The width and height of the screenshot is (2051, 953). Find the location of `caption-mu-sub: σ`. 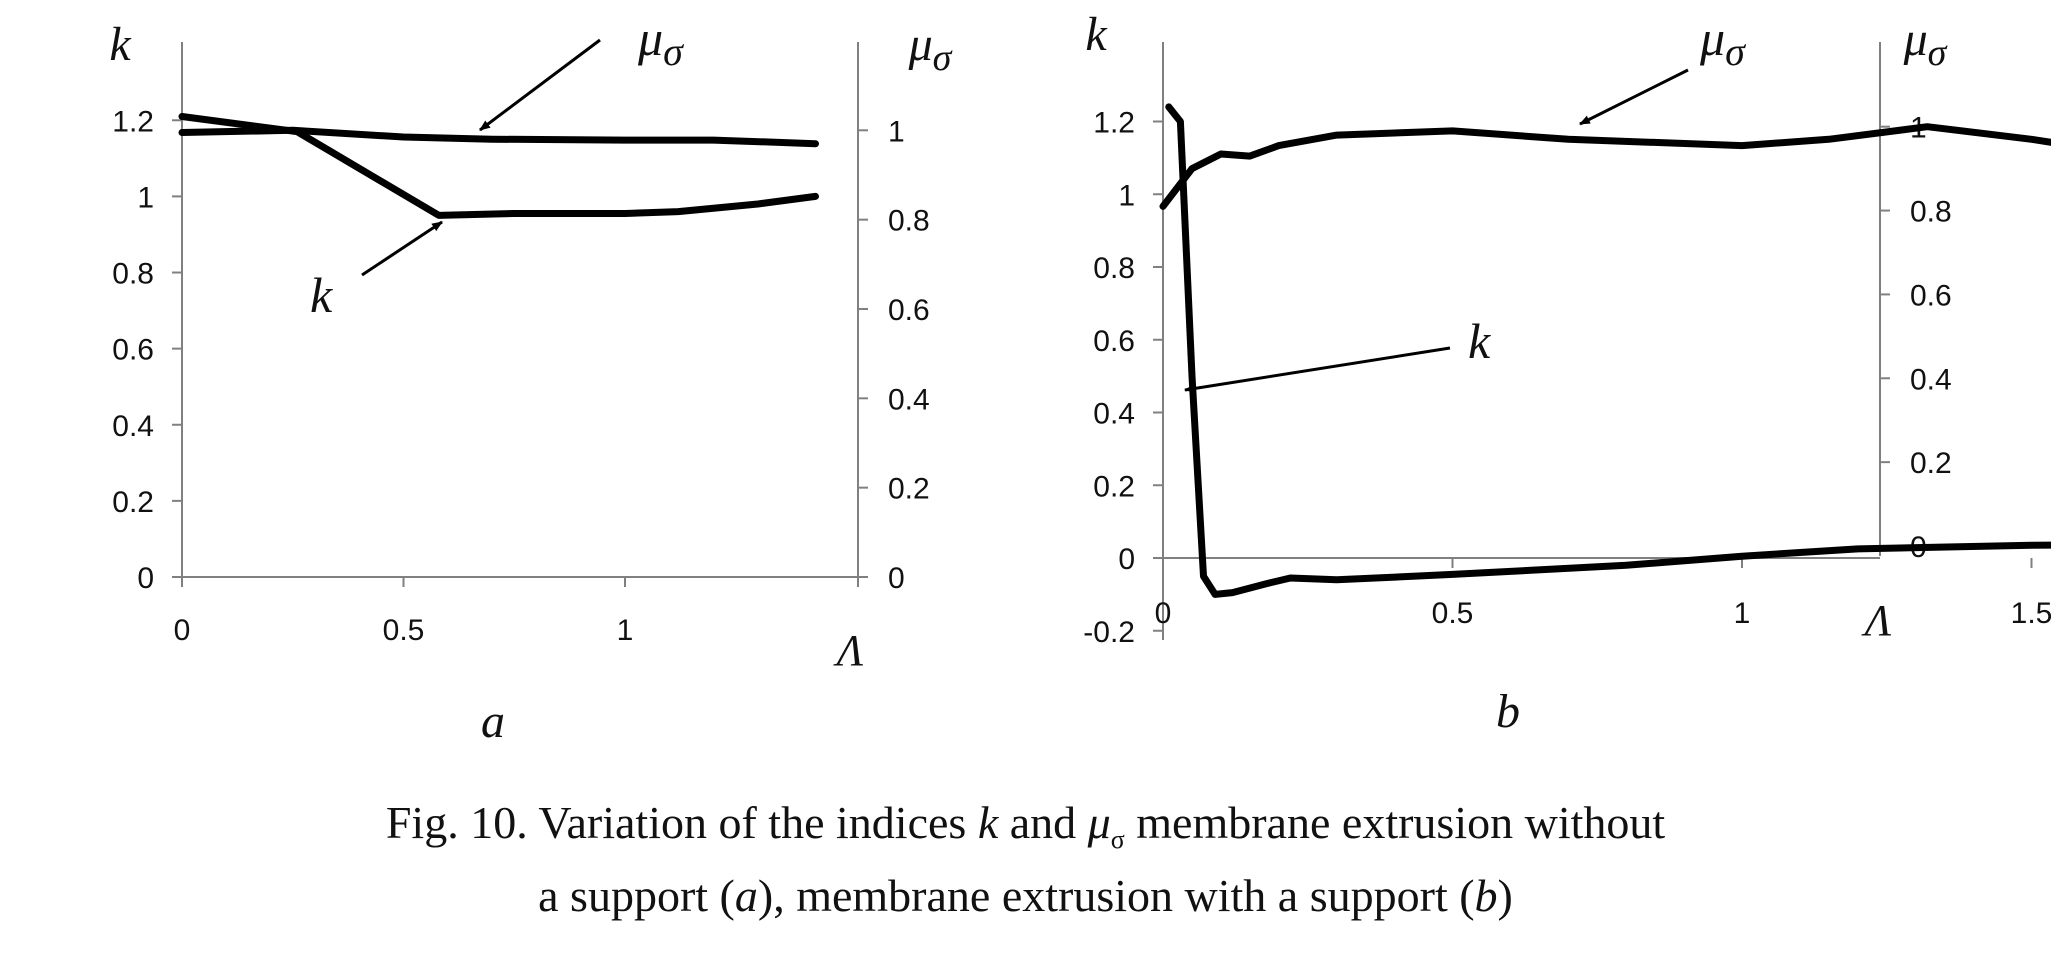

caption-mu-sub: σ is located at coordinates (1117, 840).